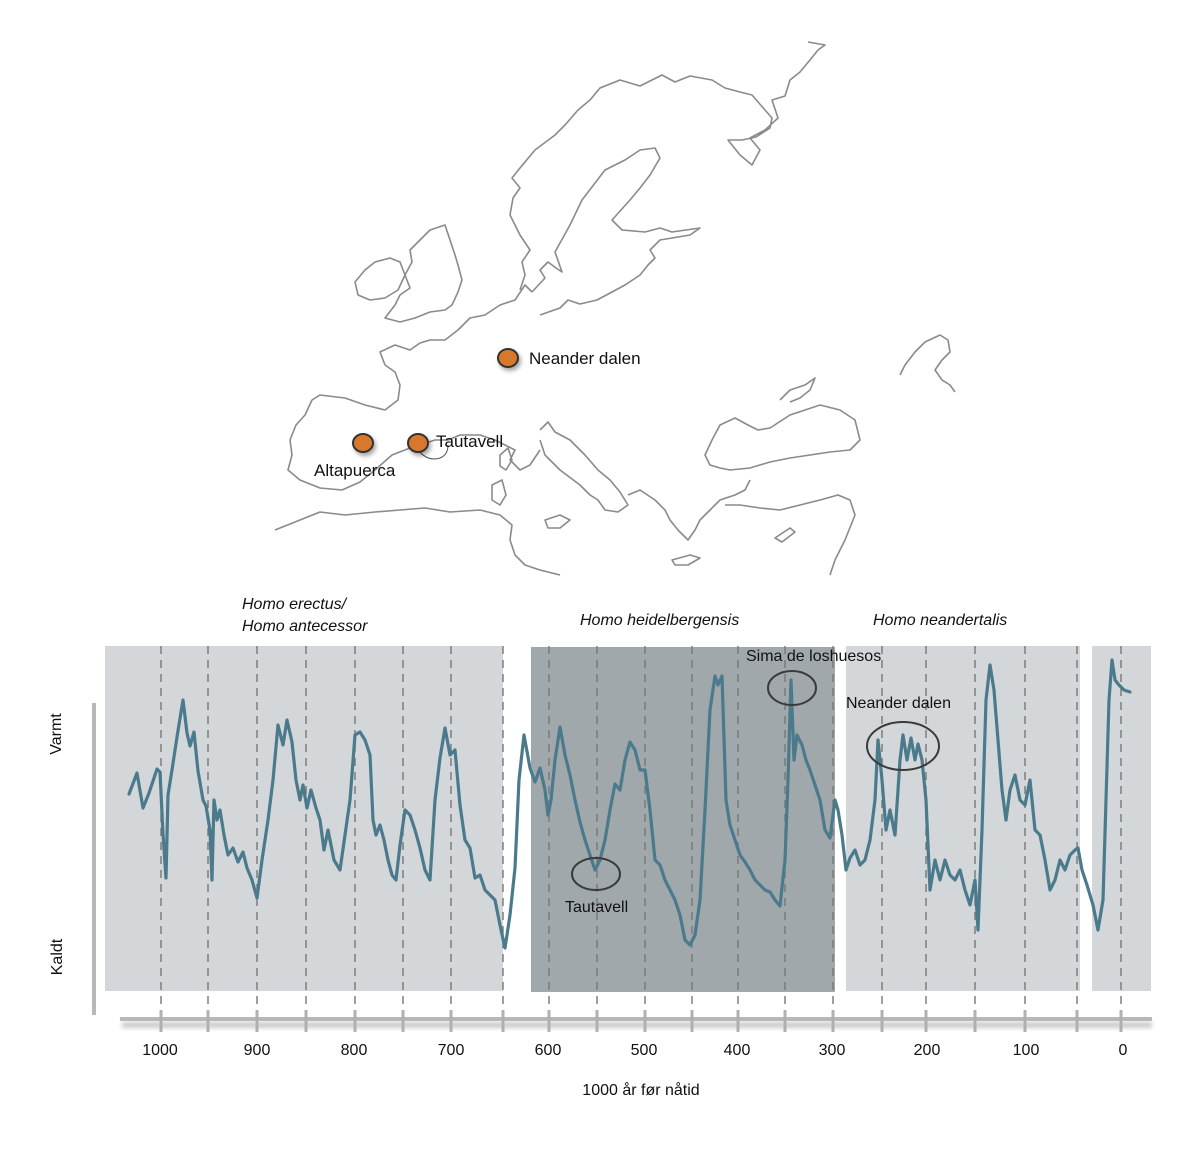  What do you see at coordinates (585, 358) in the screenshot?
I see `map-label-neander-dalen: Neander dalen` at bounding box center [585, 358].